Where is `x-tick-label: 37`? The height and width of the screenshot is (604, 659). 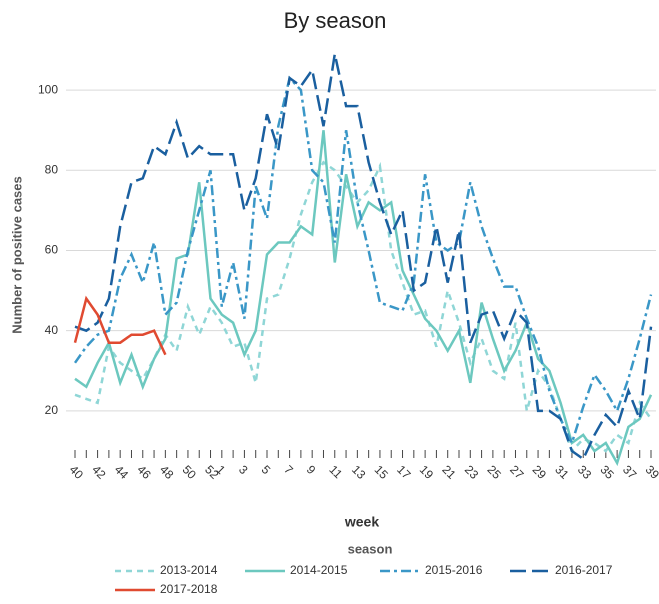 x-tick-label: 37 is located at coordinates (630, 472).